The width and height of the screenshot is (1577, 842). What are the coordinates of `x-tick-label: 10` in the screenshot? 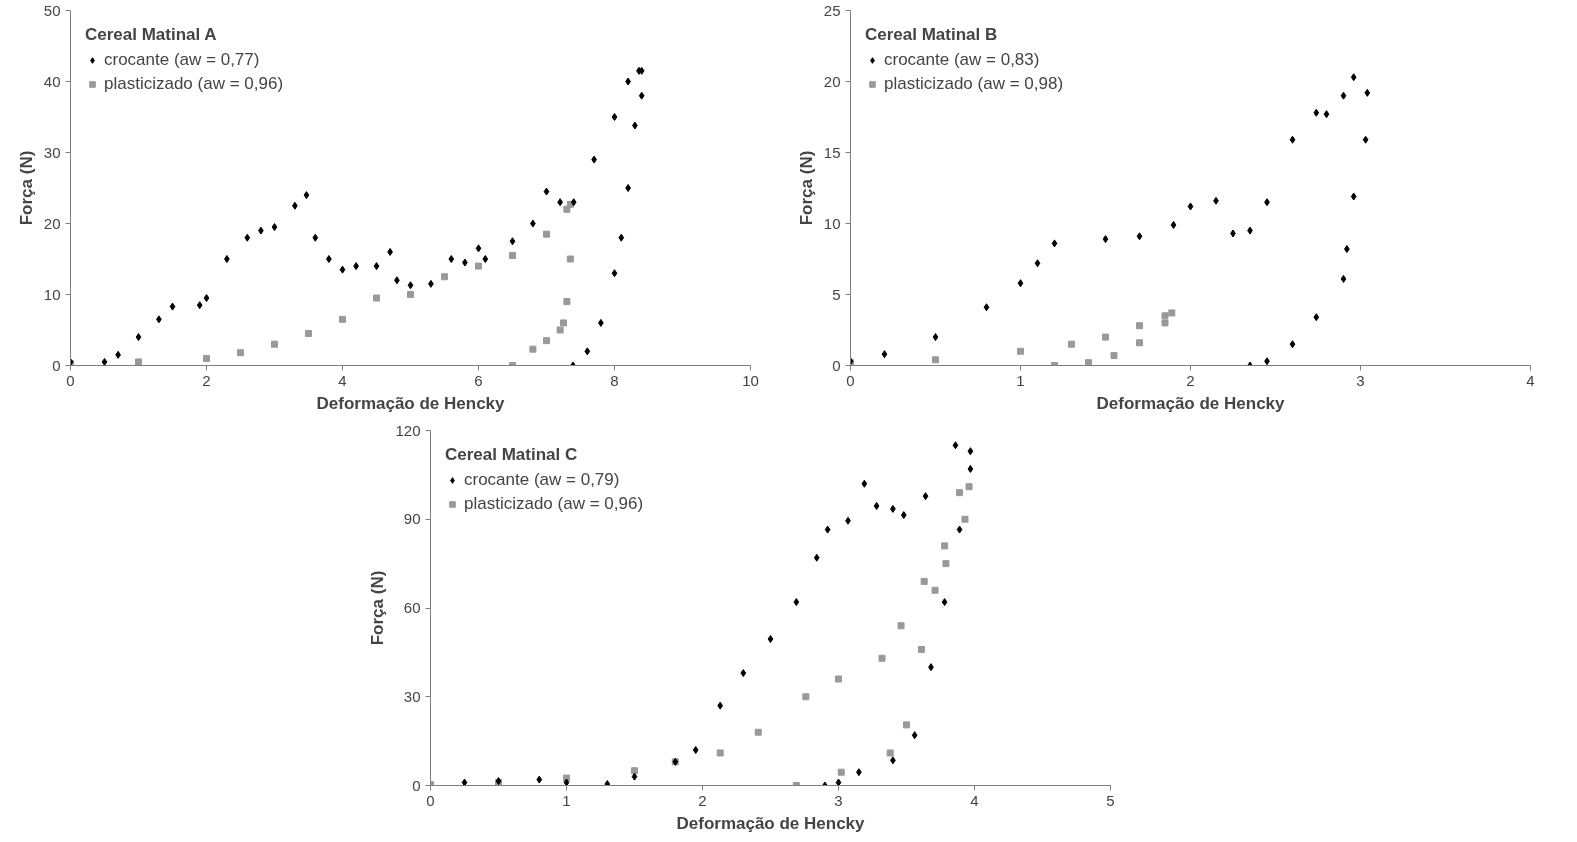 It's located at (750, 380).